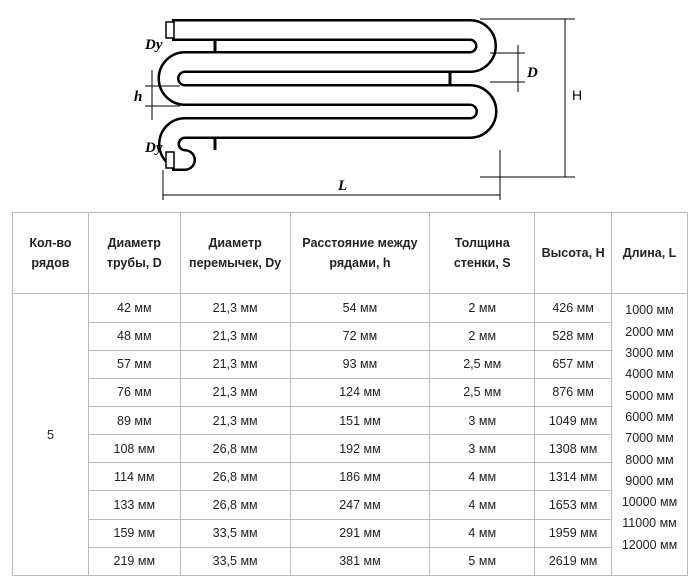  I want to click on header-cell: Толщина стенки, S, so click(482, 253).